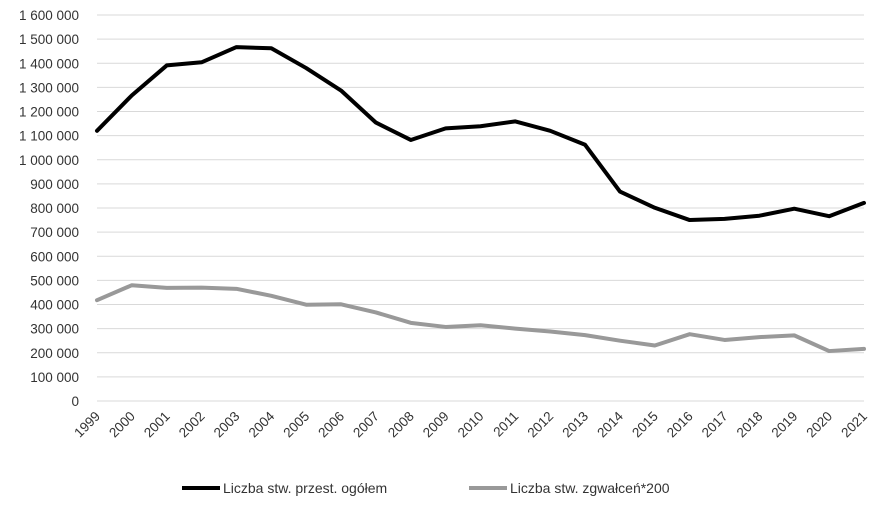 This screenshot has height=506, width=879. I want to click on x-tick-label: 2017, so click(715, 425).